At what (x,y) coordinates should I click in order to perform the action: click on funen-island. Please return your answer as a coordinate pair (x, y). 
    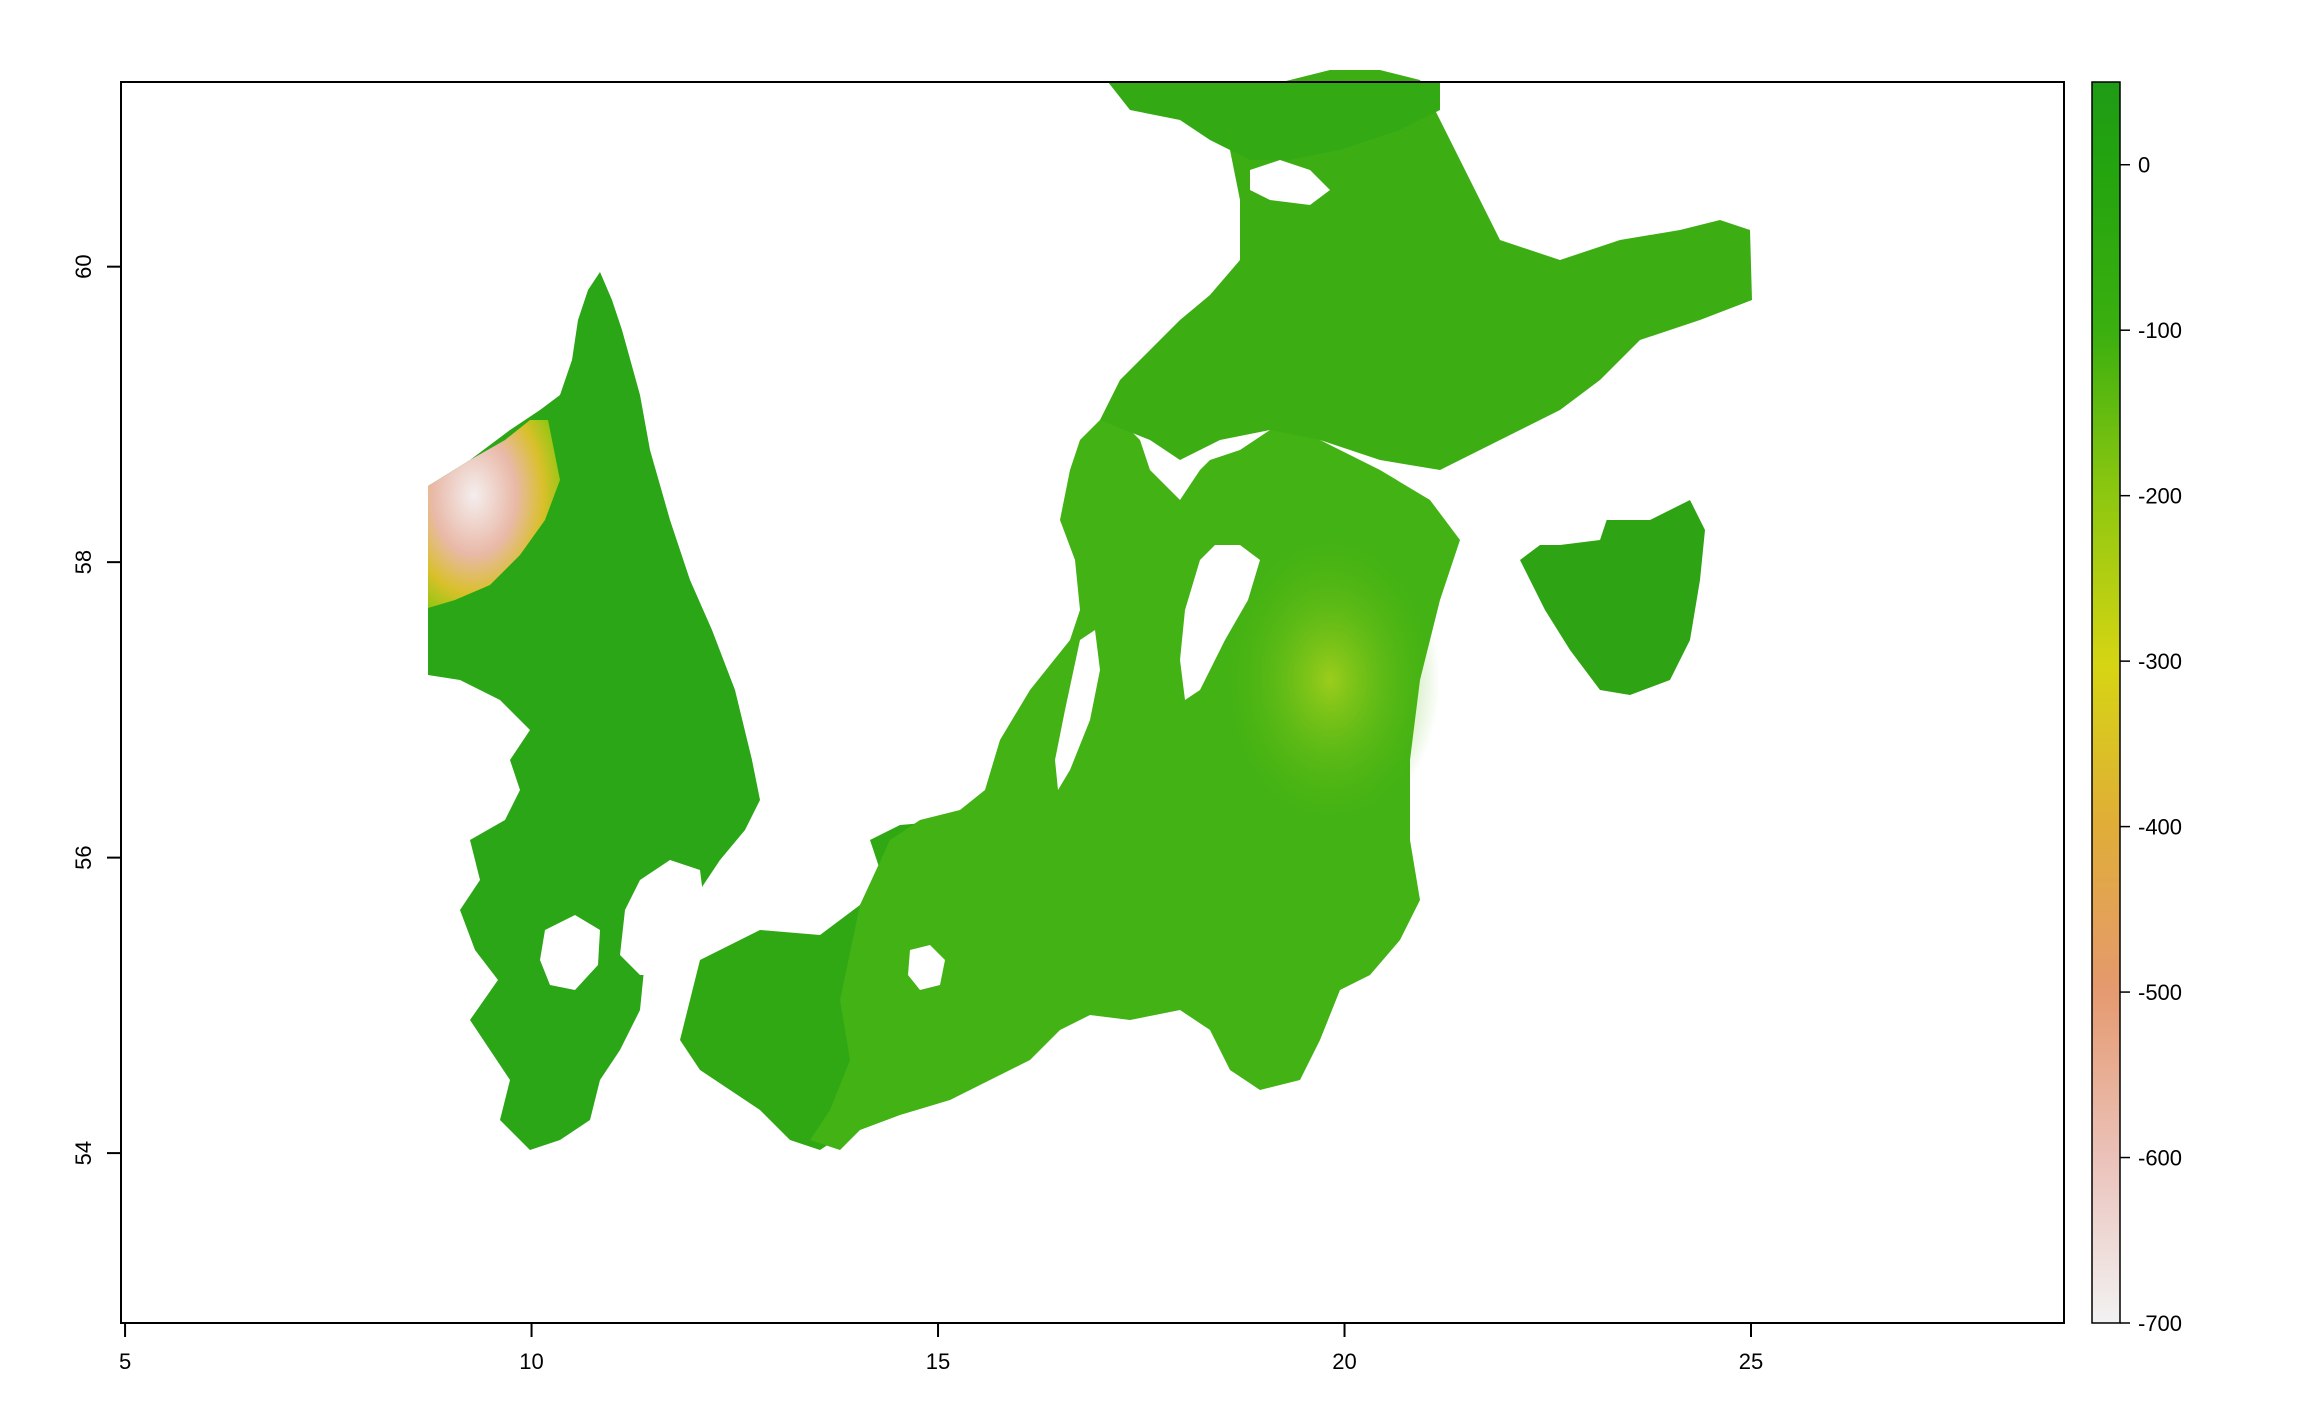
    Looking at the image, I should click on (570, 952).